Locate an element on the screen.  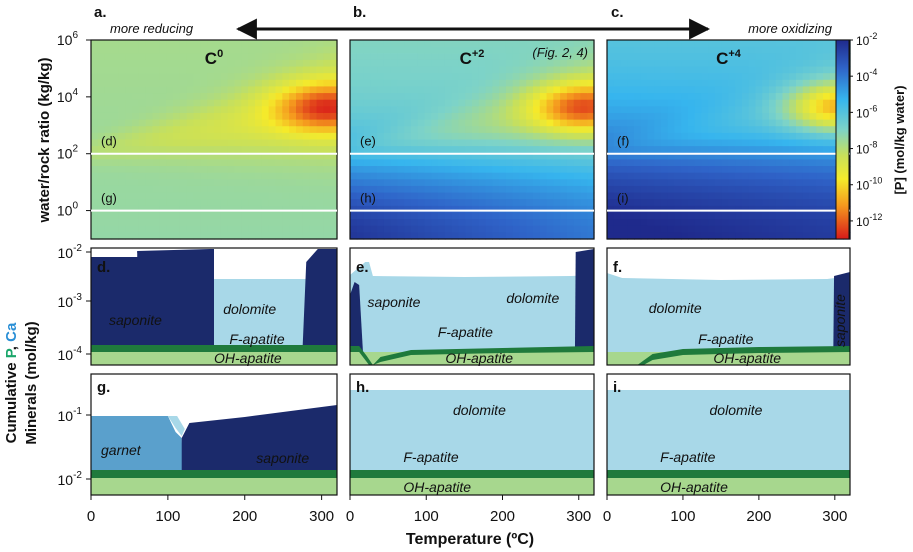
panel-letter: i. is located at coordinates (617, 387).